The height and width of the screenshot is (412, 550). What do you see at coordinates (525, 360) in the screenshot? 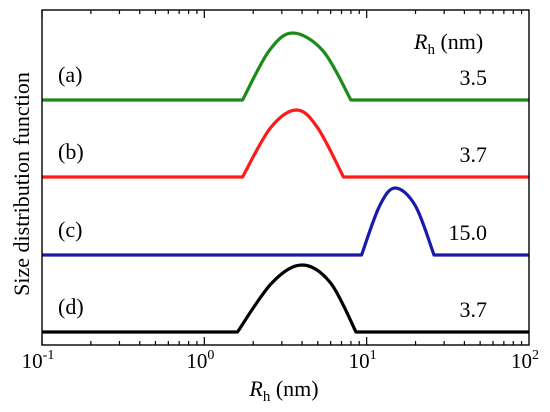
I see `x-tick-label: 10²` at bounding box center [525, 360].